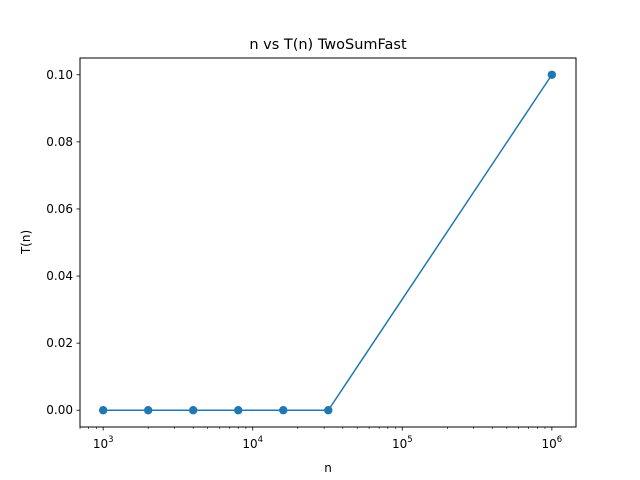  Describe the element at coordinates (59, 75) in the screenshot. I see `y-tick-label: 0.10` at that location.